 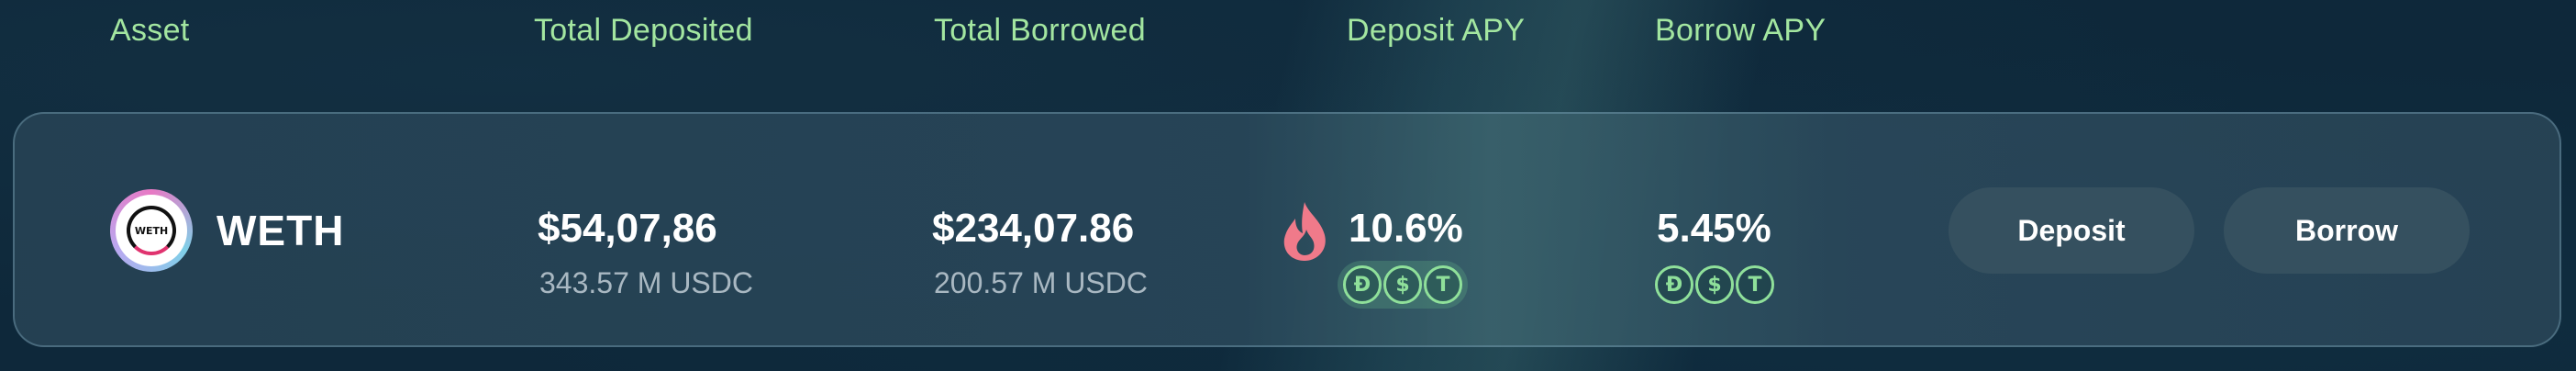 What do you see at coordinates (643, 31) in the screenshot?
I see `header-total-deposited: Total Deposited` at bounding box center [643, 31].